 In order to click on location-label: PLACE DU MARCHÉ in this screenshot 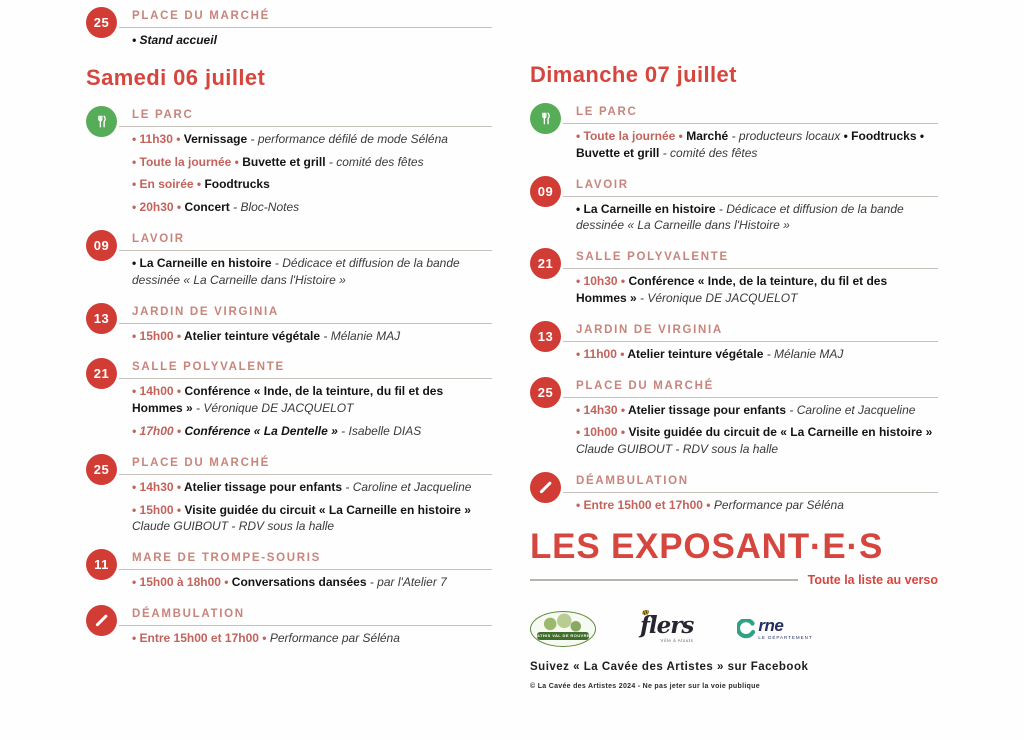, I will do `click(645, 385)`.